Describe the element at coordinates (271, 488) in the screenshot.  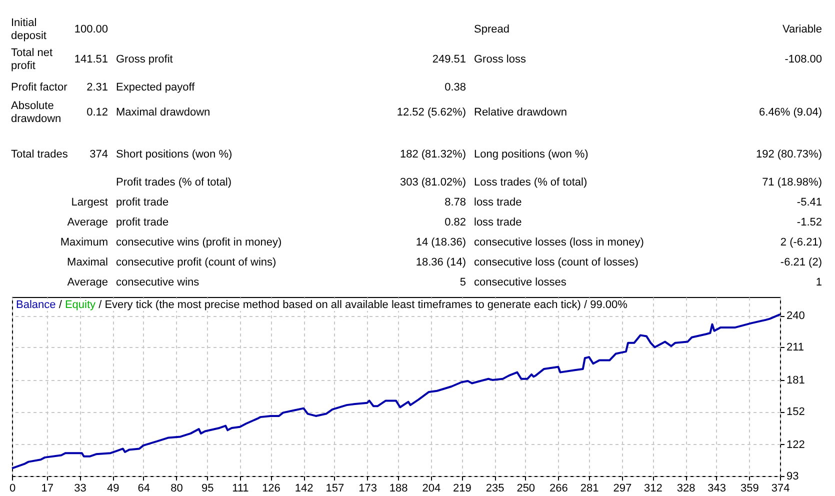
I see `x-tick-label: 126` at that location.